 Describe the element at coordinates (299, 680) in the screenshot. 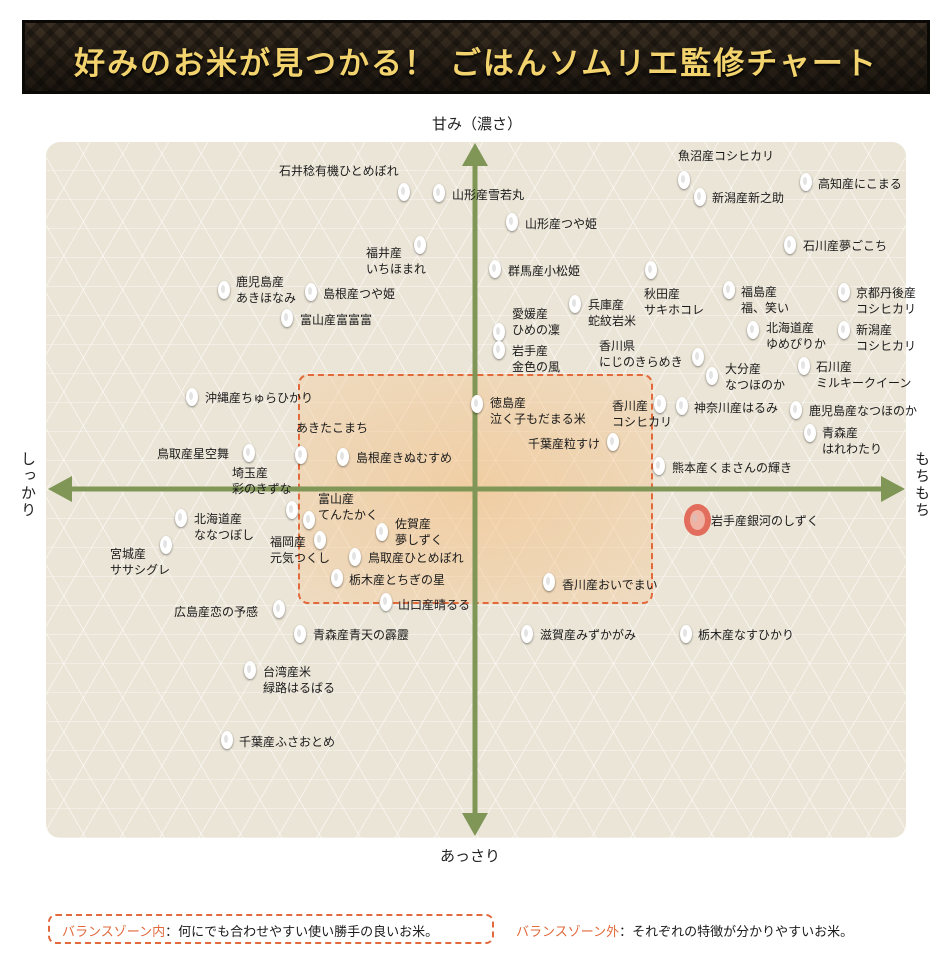

I see `rice-label: 台湾産米 緑路はるばる` at that location.